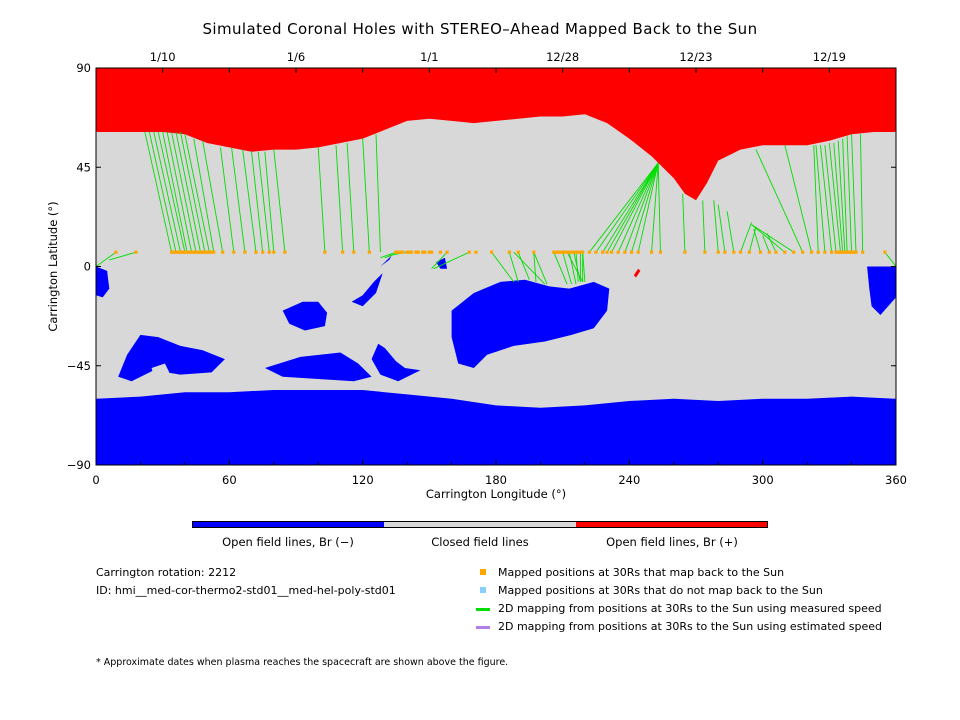 The height and width of the screenshot is (720, 960). I want to click on x-tick-label-6: 360, so click(896, 480).